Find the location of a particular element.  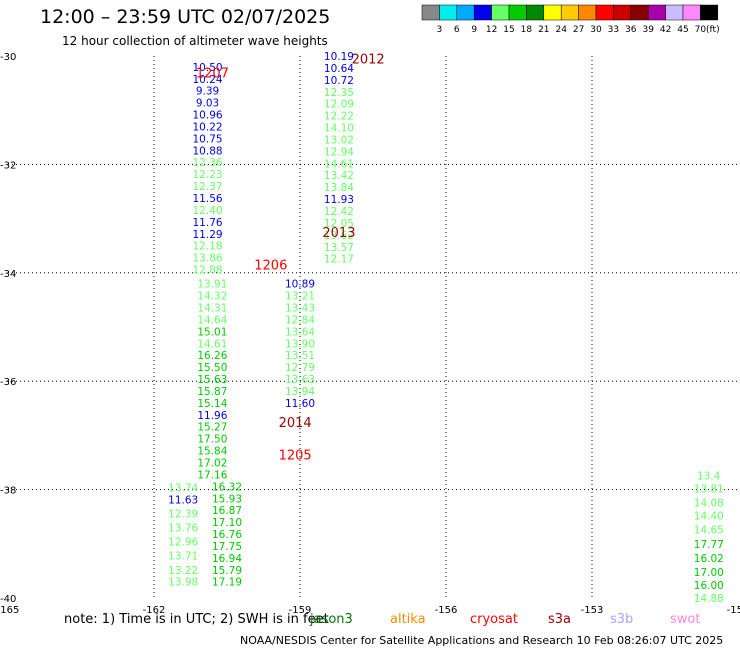

satellite-legend-item: jason3 is located at coordinates (331, 619).